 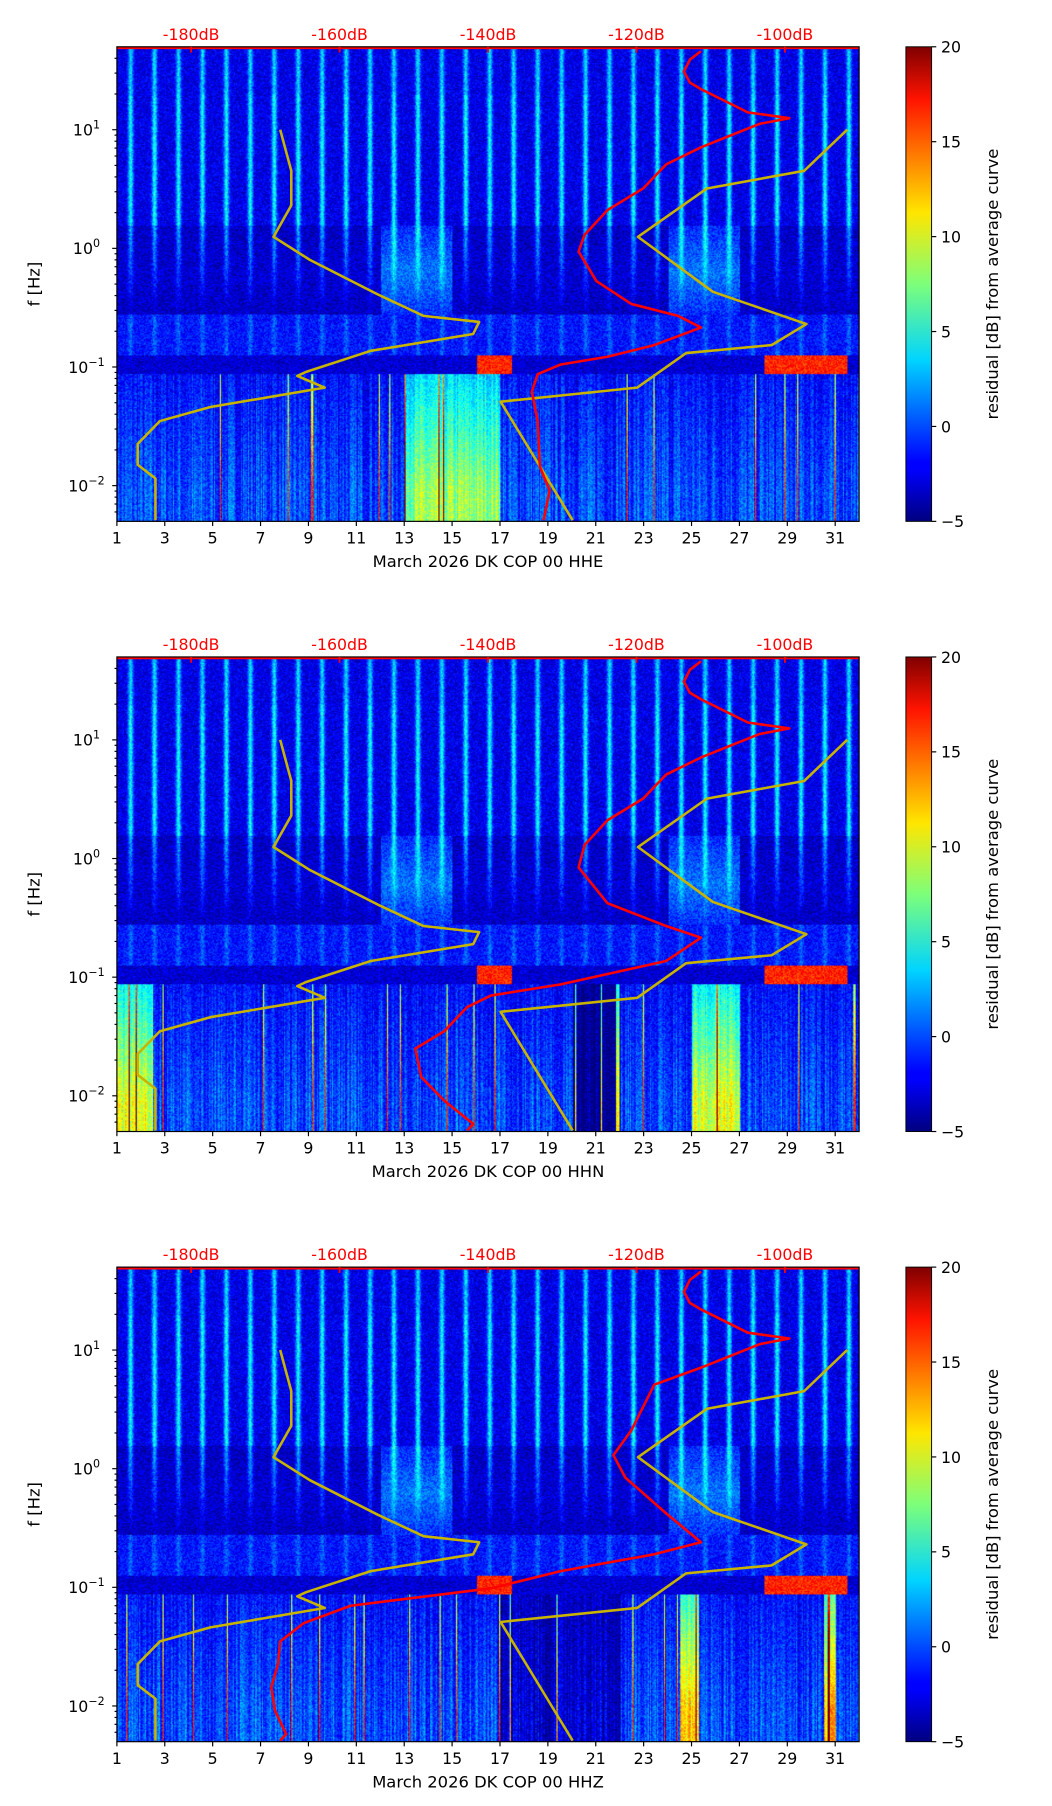 I want to click on colorbar-tick-label: 15, so click(x=951, y=142).